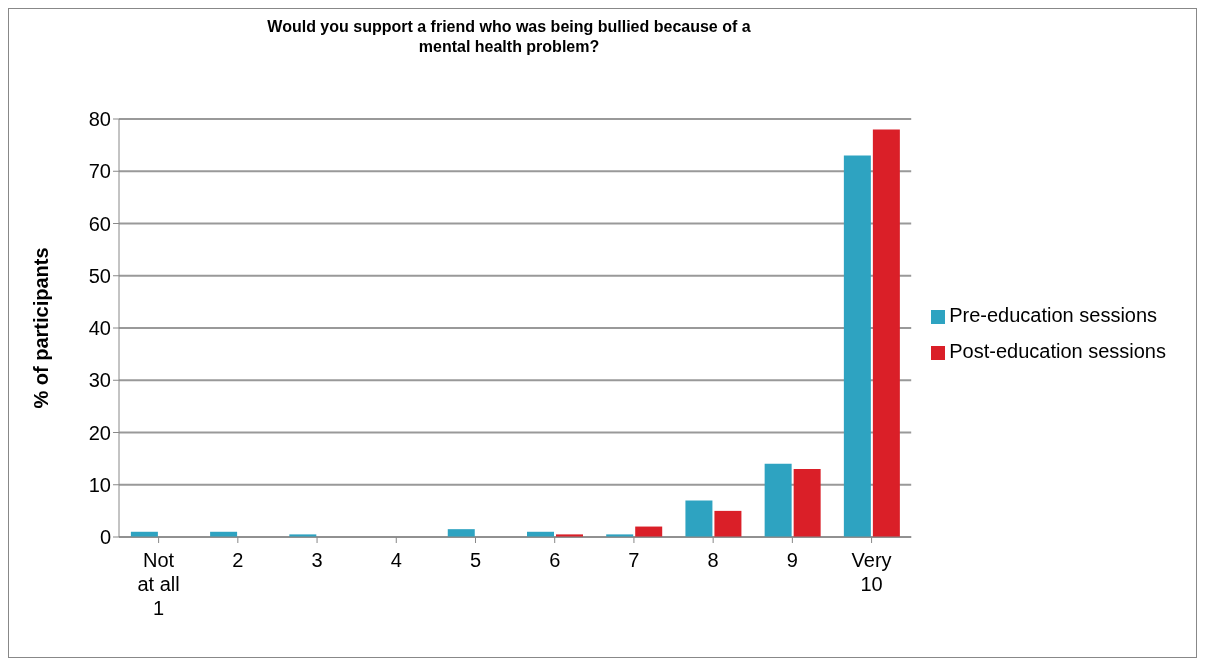 This screenshot has height=666, width=1205. What do you see at coordinates (792, 560) in the screenshot?
I see `x-tick-label: 9` at bounding box center [792, 560].